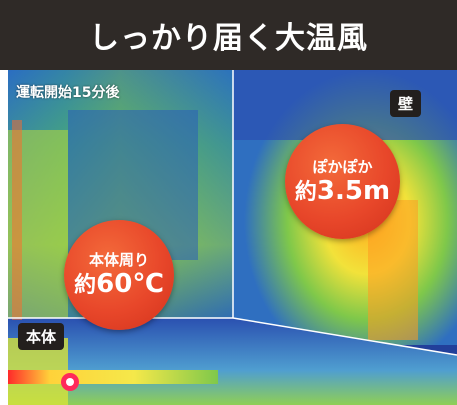 Image resolution: width=457 pixels, height=405 pixels. What do you see at coordinates (305, 192) in the screenshot?
I see `distance-approx: 約` at bounding box center [305, 192].